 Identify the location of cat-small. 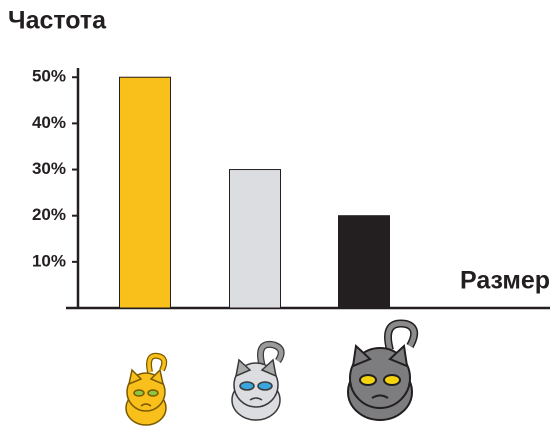
(146, 389).